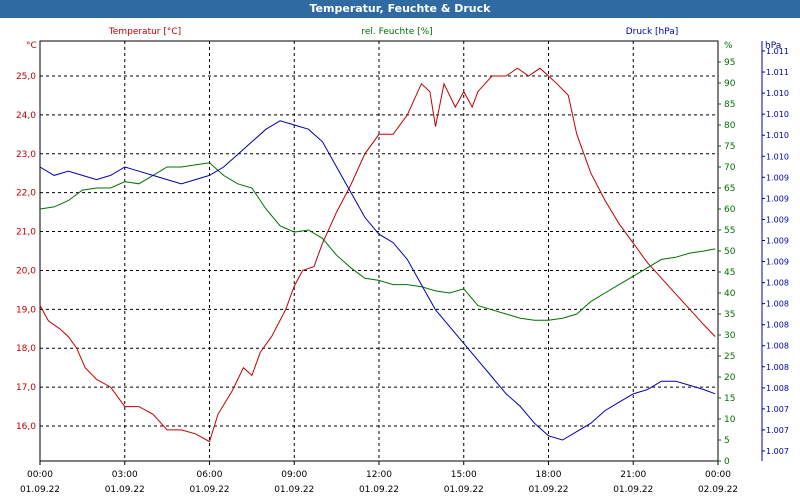 The image size is (800, 504). Describe the element at coordinates (26, 349) in the screenshot. I see `y-tick-temperature: 18,0` at that location.